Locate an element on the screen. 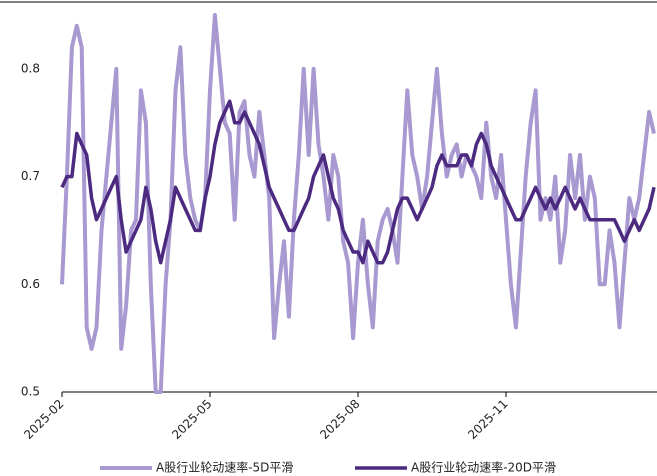 The image size is (657, 476). y-tick-label: 0.6 is located at coordinates (30, 284).